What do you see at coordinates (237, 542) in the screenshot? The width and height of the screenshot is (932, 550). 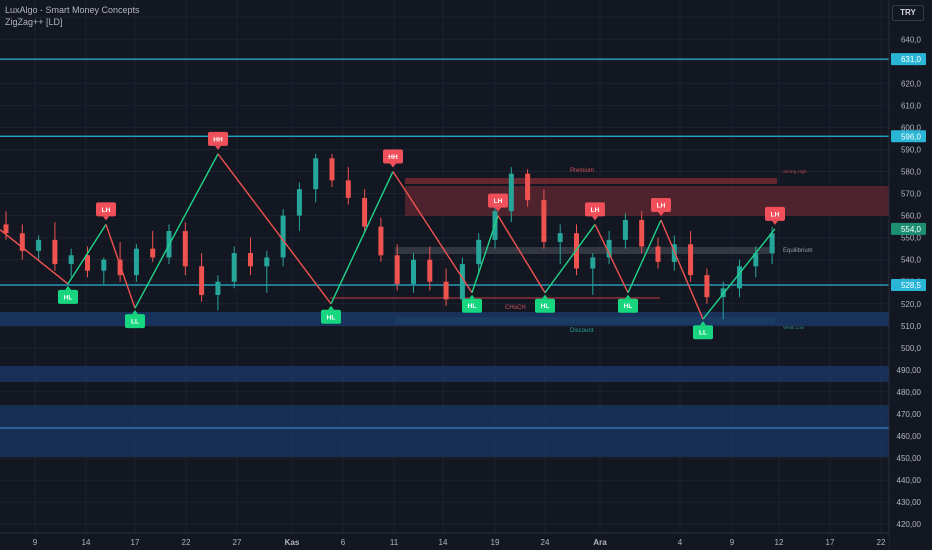 I see `x-tick-label: 27` at bounding box center [237, 542].